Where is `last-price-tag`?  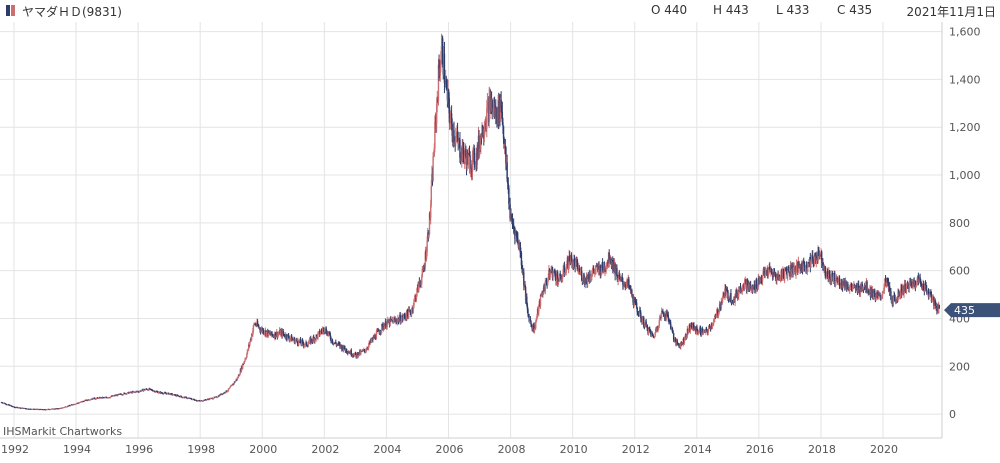
last-price-tag is located at coordinates (972, 310).